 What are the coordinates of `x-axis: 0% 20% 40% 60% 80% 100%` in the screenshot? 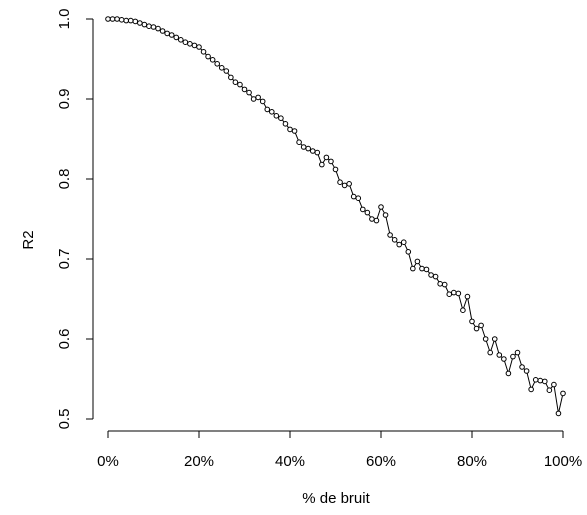 It's located at (339, 450).